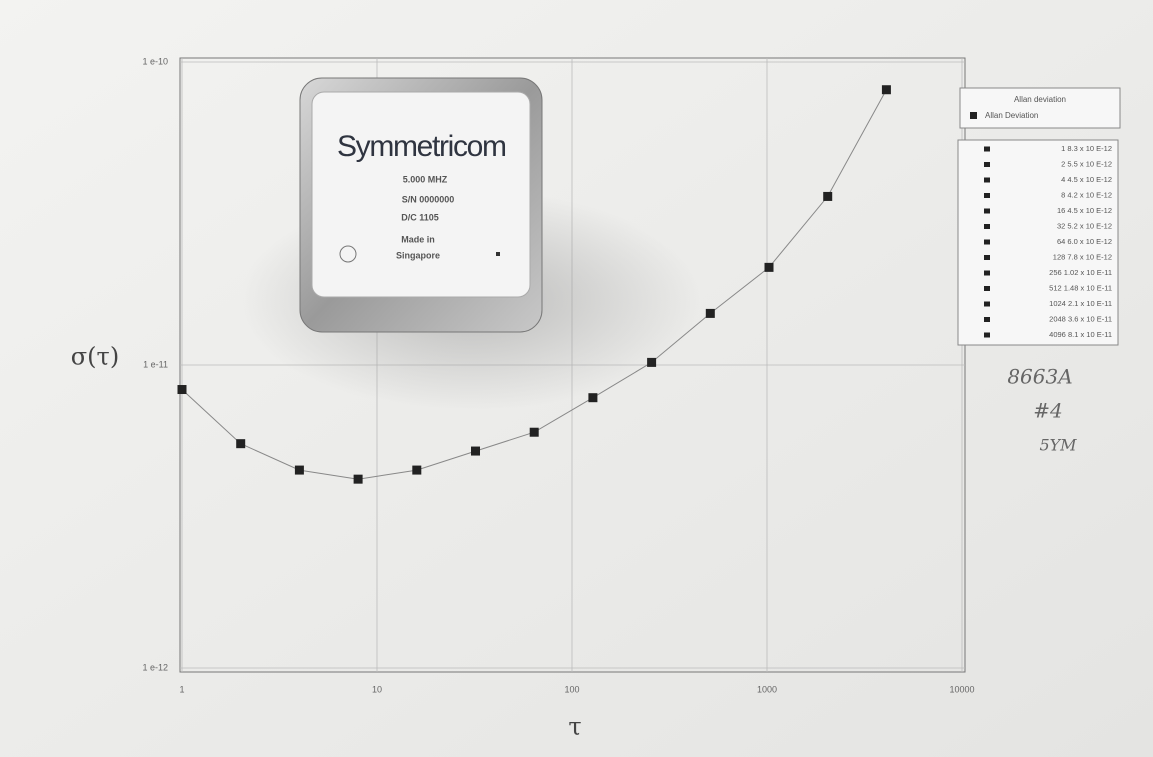 The image size is (1153, 757). What do you see at coordinates (1040, 99) in the screenshot?
I see `legend-title: Allan deviation` at bounding box center [1040, 99].